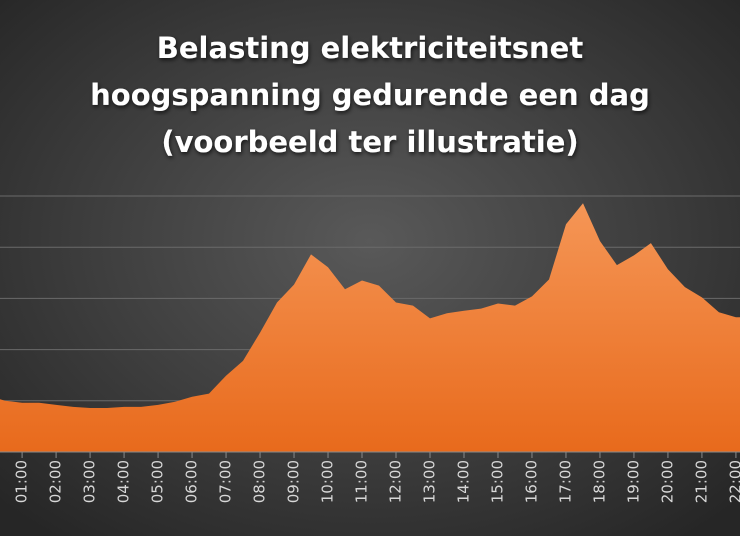 The height and width of the screenshot is (536, 740). Describe the element at coordinates (463, 481) in the screenshot. I see `x-tick-label: 14:00` at that location.